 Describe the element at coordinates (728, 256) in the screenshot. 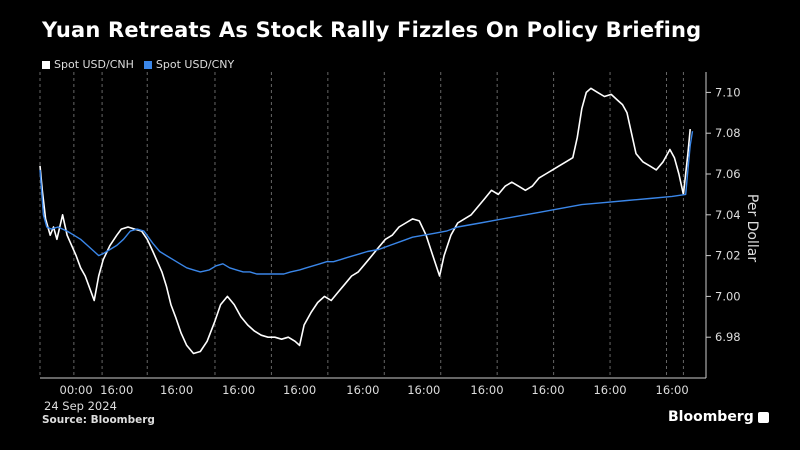

I see `y-tick-label: 7.02` at that location.